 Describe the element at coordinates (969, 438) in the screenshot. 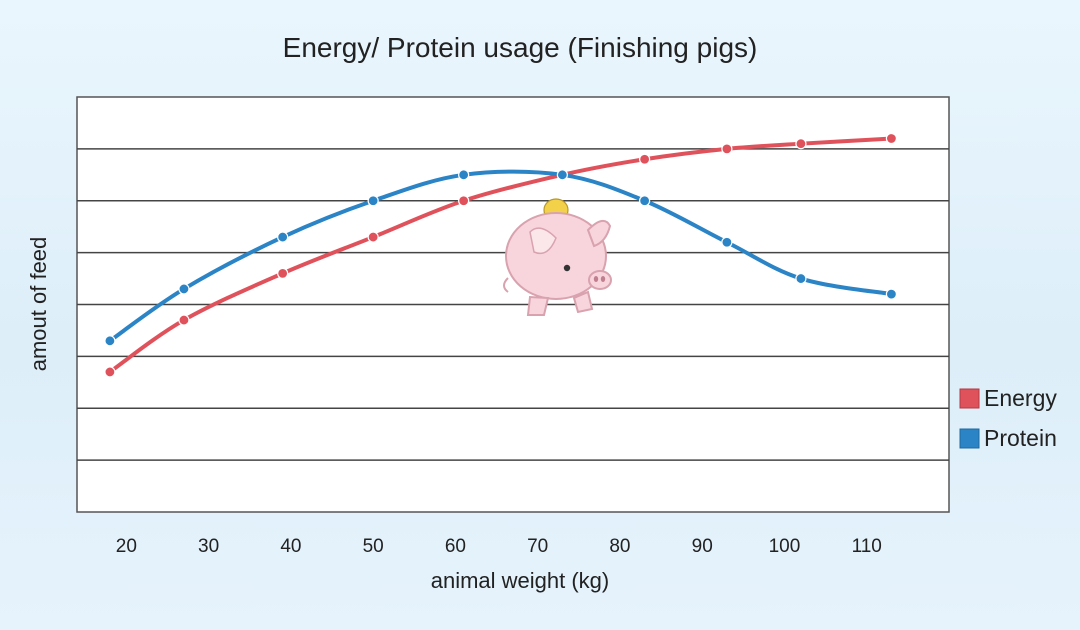

I see `legend-swatch-protein` at that location.